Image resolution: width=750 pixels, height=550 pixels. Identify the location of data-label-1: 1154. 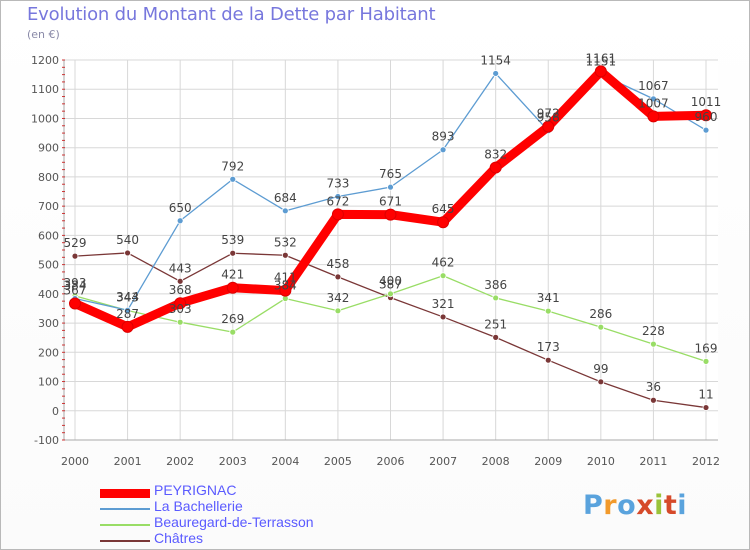
(495, 60).